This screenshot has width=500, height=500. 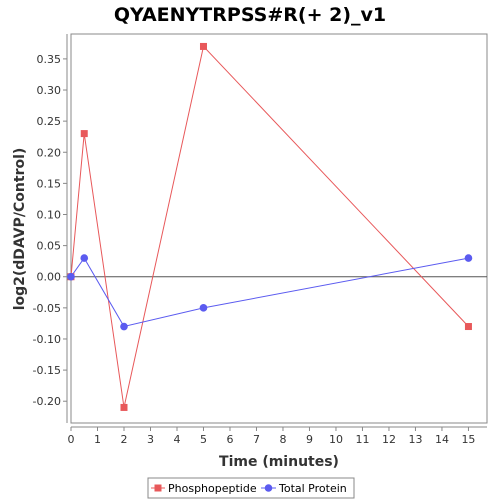 I want to click on x-tick-label: 8, so click(x=282, y=439).